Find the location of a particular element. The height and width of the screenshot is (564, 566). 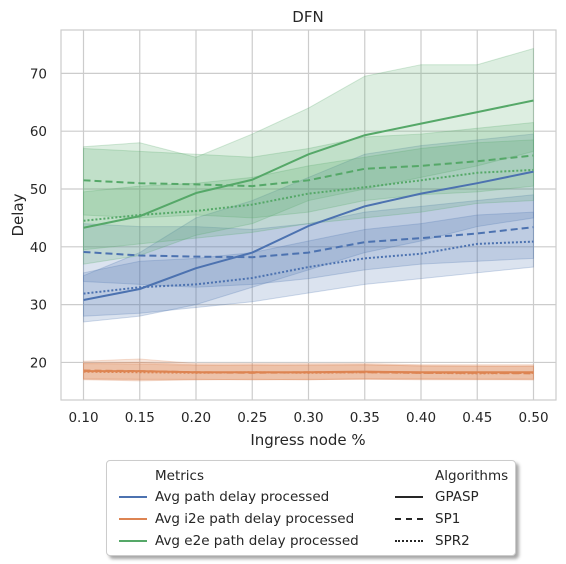

x-tick-label: 0.45 is located at coordinates (477, 418).